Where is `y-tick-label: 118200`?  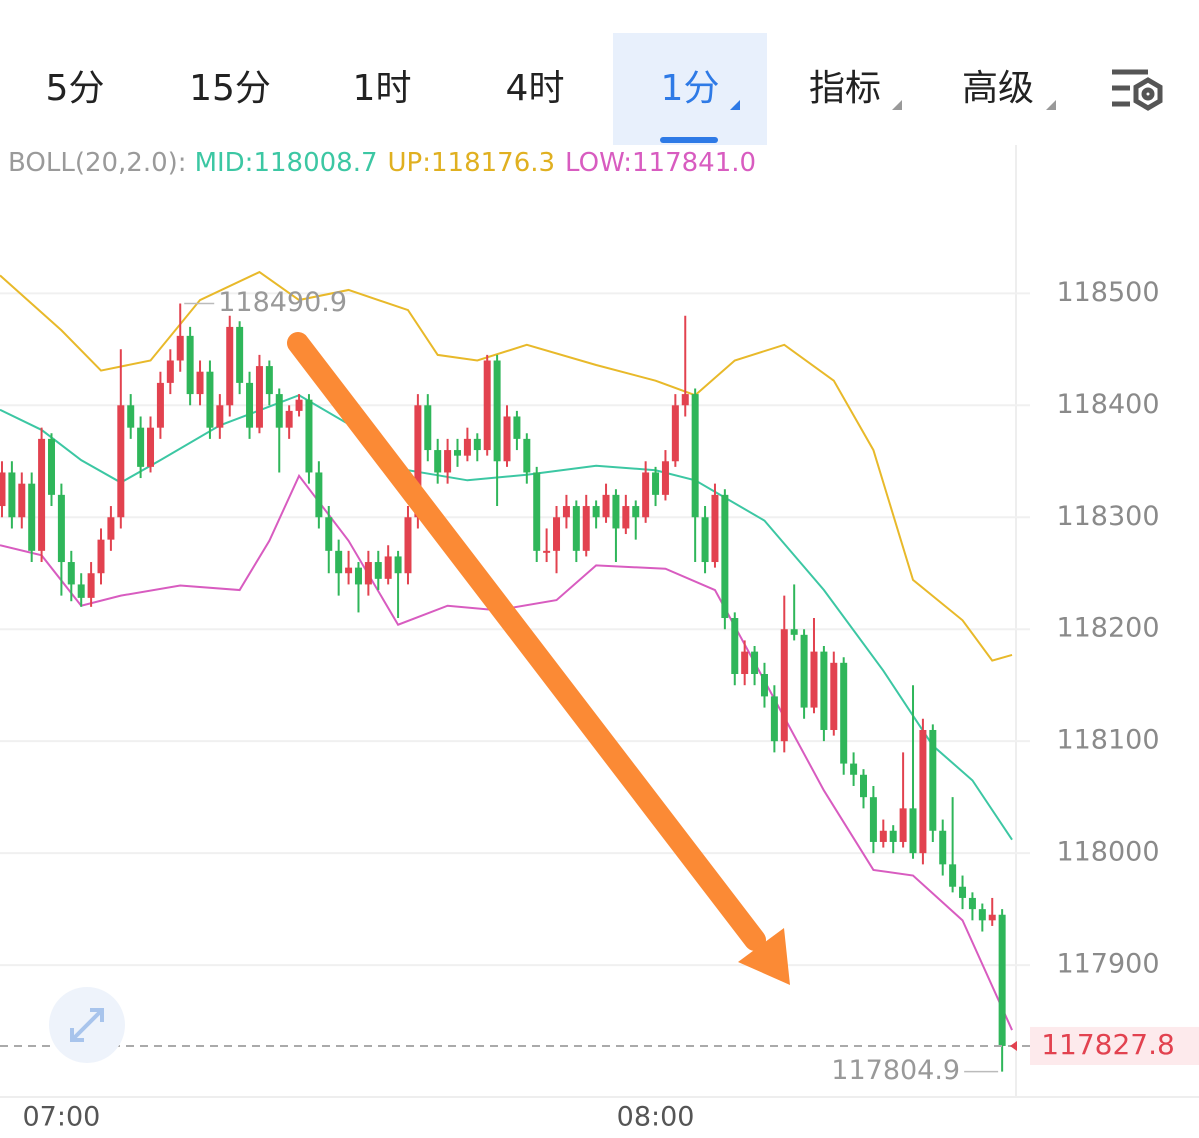 y-tick-label: 118200 is located at coordinates (1107, 628).